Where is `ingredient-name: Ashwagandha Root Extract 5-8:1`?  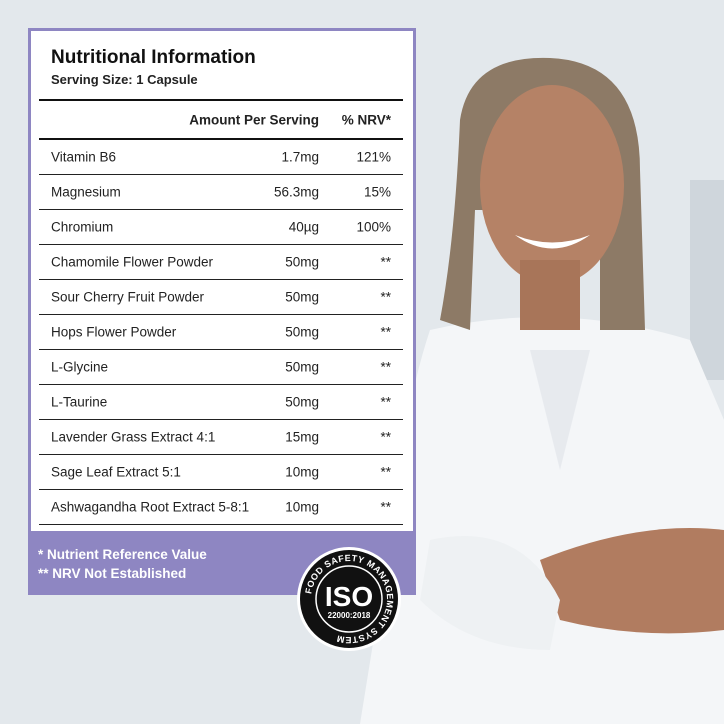
ingredient-name: Ashwagandha Root Extract 5-8:1 is located at coordinates (150, 507).